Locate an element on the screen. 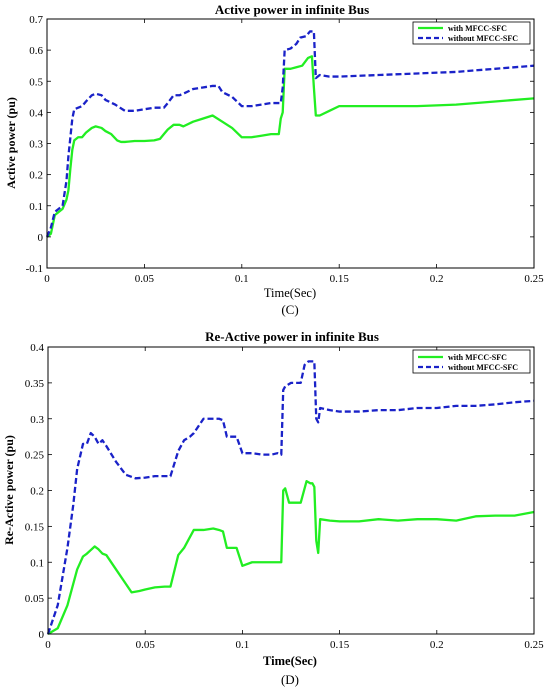  y-tick-label: 0.15 is located at coordinates (35, 527).